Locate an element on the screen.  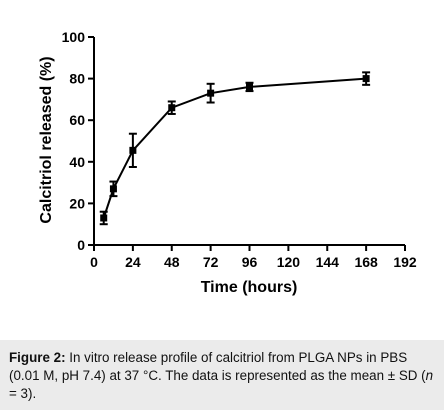
x-tick-label: 24 is located at coordinates (133, 262).